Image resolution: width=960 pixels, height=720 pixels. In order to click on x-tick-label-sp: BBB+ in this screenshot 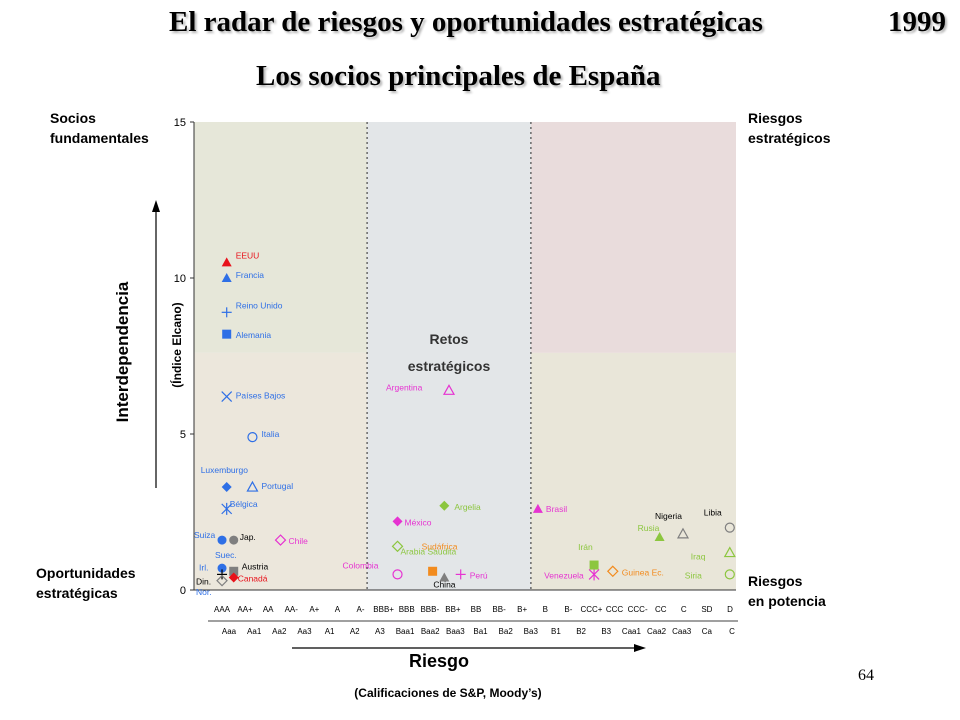, I will do `click(383, 609)`.